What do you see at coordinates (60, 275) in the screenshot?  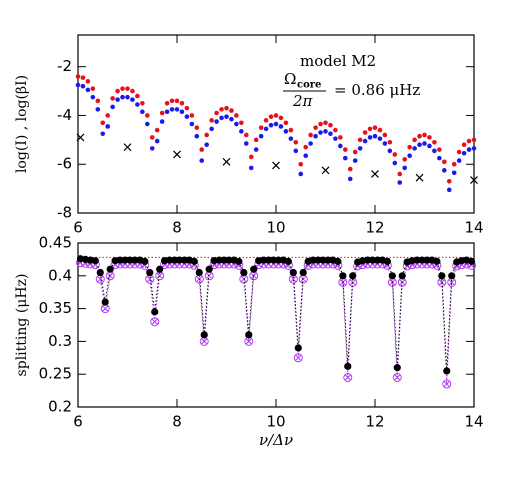 I see `y-tick-label: 0.4` at bounding box center [60, 275].